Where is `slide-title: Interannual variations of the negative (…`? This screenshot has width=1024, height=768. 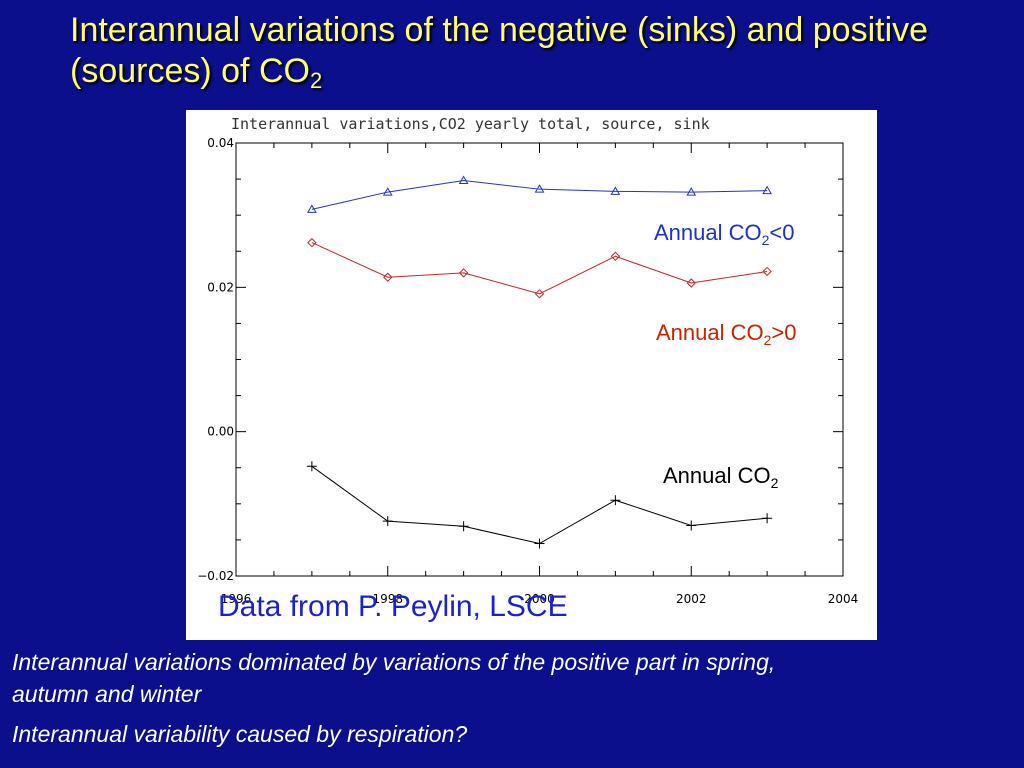
slide-title: Interannual variations of the negative (… is located at coordinates (530, 52).